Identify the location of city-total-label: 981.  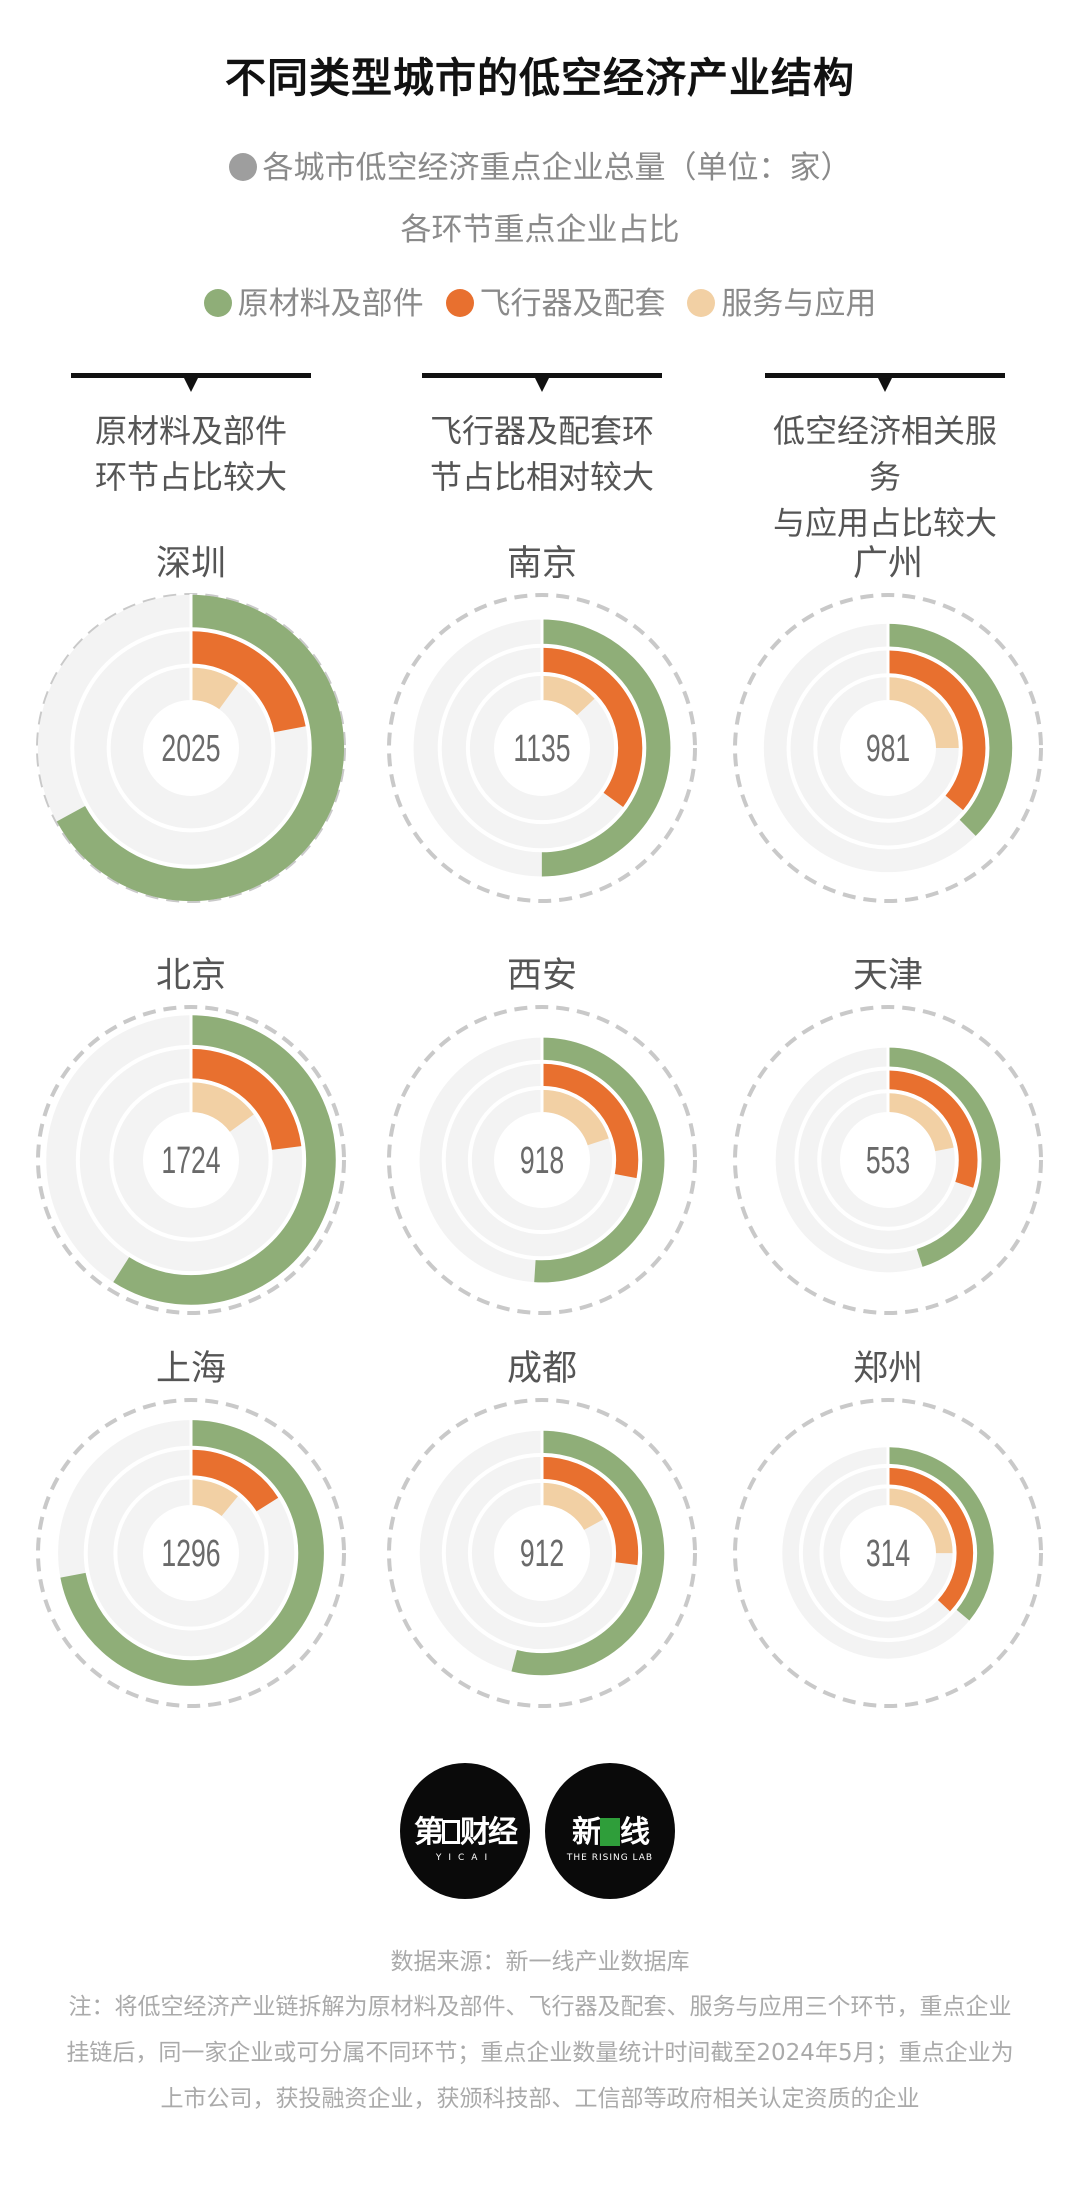
(888, 747).